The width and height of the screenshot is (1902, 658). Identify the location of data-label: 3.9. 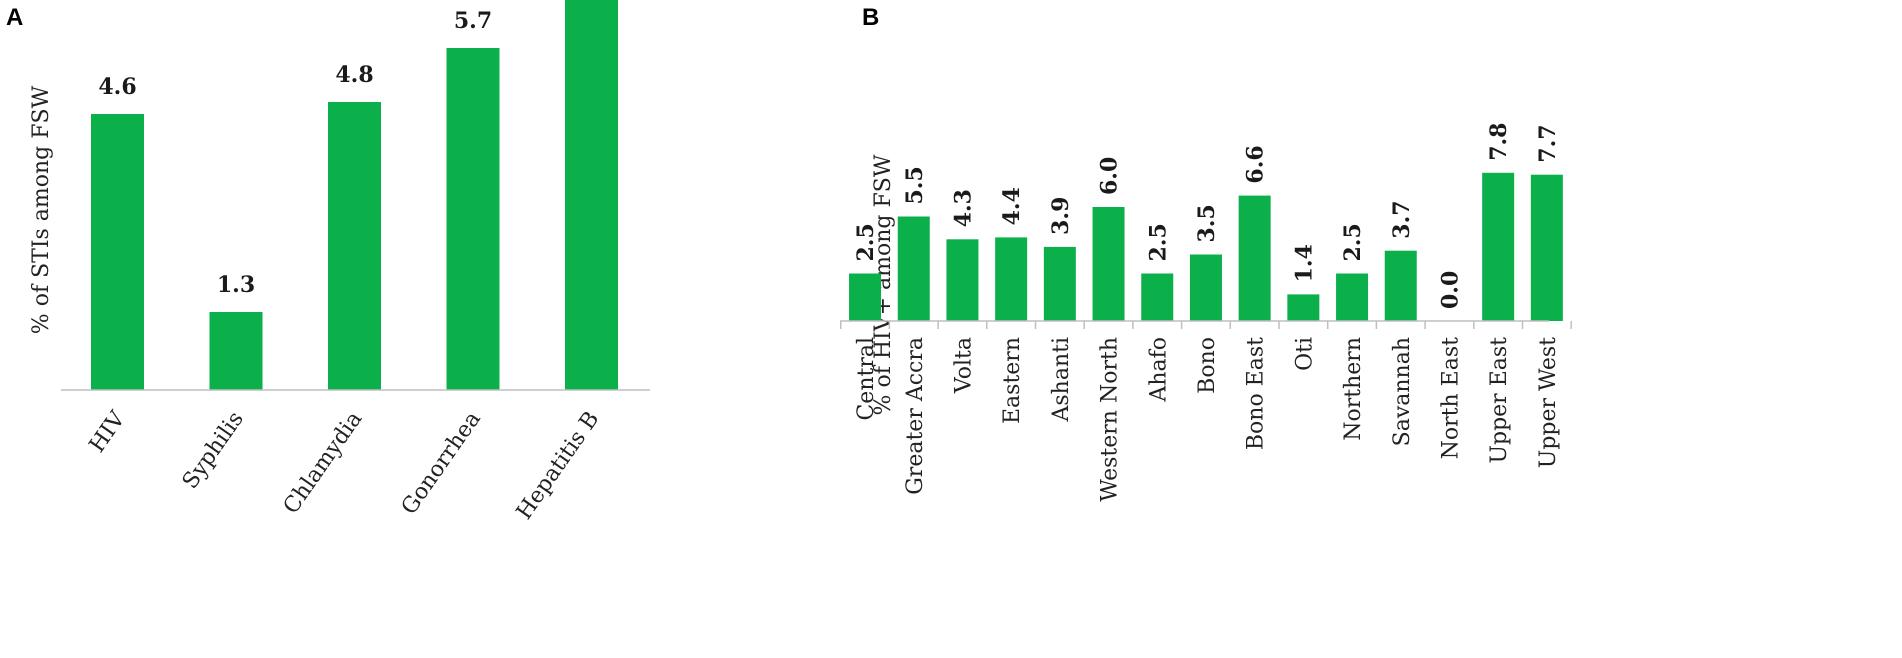
(1061, 216).